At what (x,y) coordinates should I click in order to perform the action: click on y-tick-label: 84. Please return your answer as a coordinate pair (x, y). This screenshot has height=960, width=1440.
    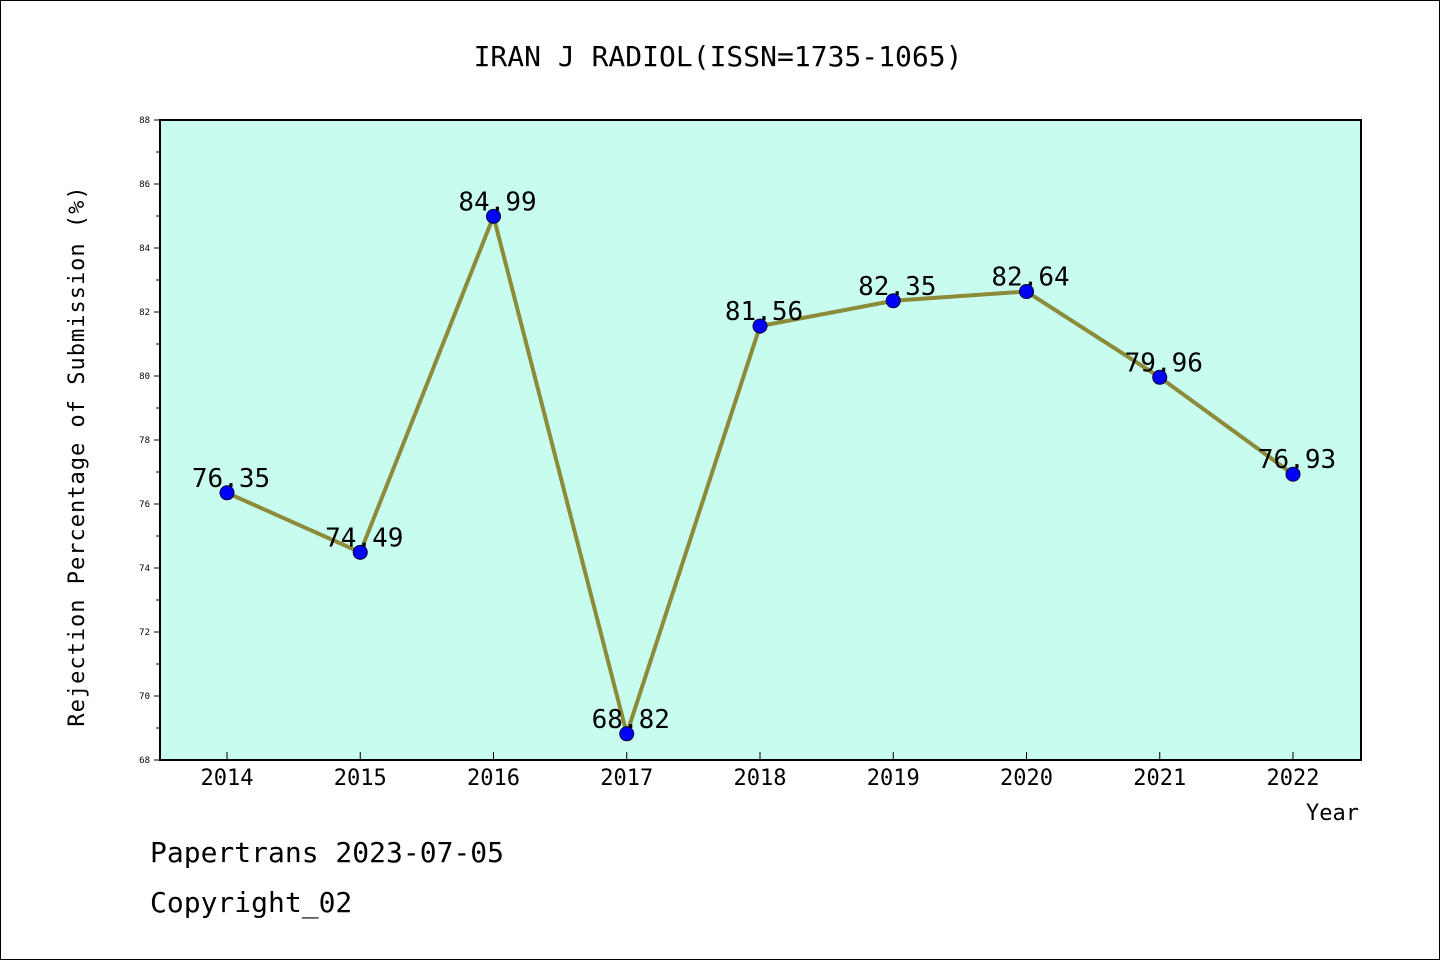
    Looking at the image, I should click on (144, 249).